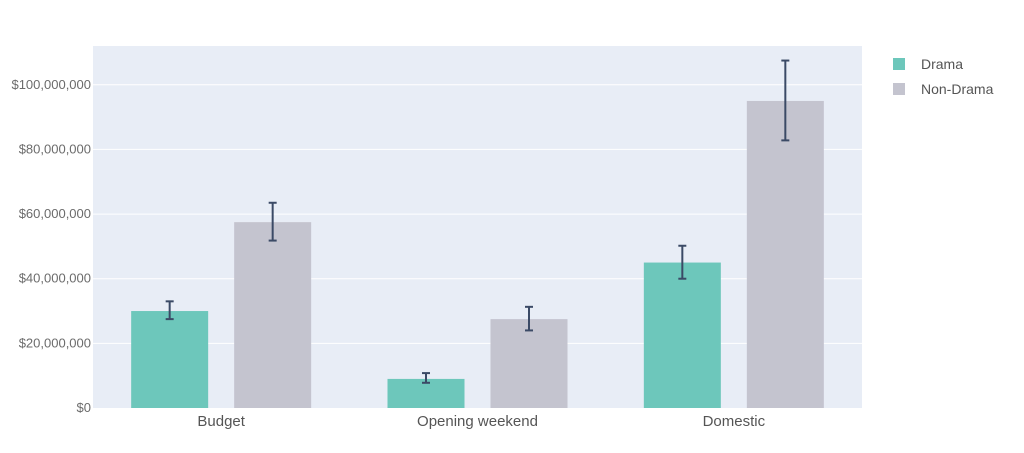 Image resolution: width=1024 pixels, height=453 pixels. Describe the element at coordinates (477, 421) in the screenshot. I see `x-tick-label: Opening weekend` at that location.